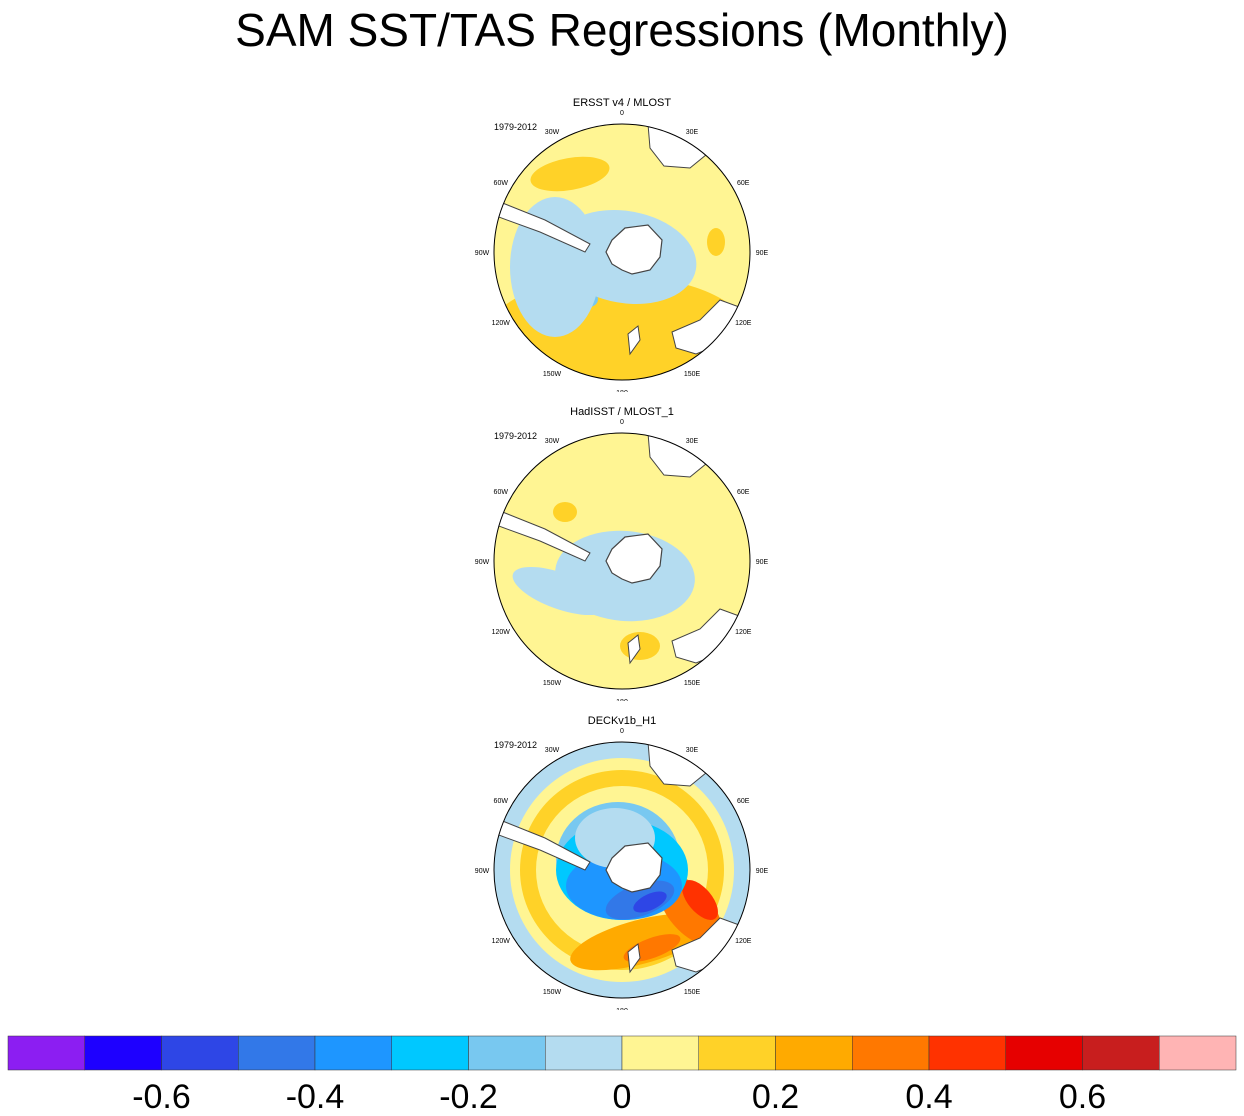  Describe the element at coordinates (622, 30) in the screenshot. I see `figure-title: SAM SST/TAS Regressions (Monthly)` at that location.